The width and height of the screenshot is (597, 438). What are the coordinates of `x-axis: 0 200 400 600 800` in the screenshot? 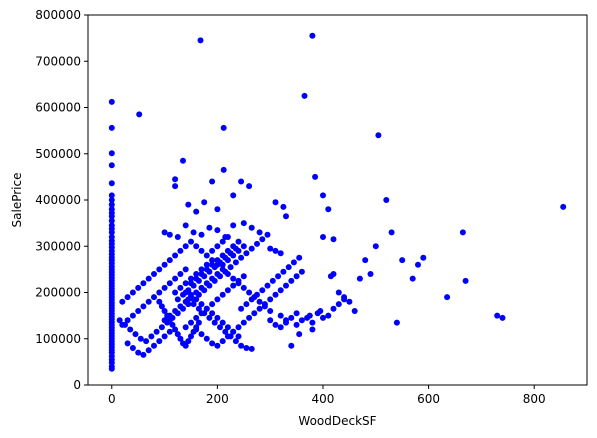 It's located at (327, 395).